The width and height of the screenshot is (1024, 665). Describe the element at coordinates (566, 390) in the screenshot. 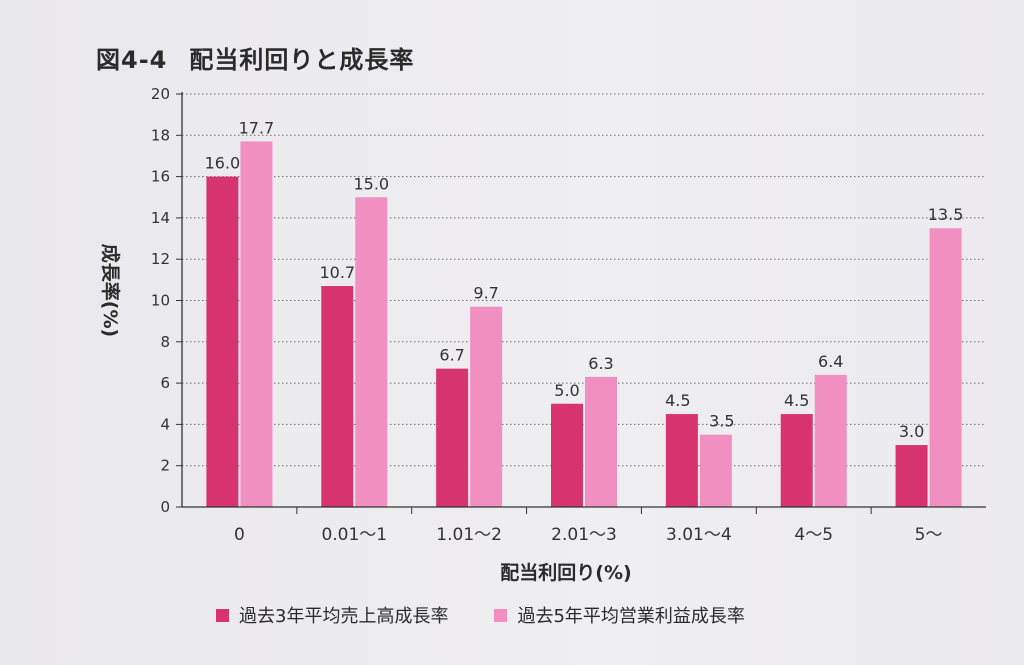

I see `data-label-series-1: 5.0` at that location.